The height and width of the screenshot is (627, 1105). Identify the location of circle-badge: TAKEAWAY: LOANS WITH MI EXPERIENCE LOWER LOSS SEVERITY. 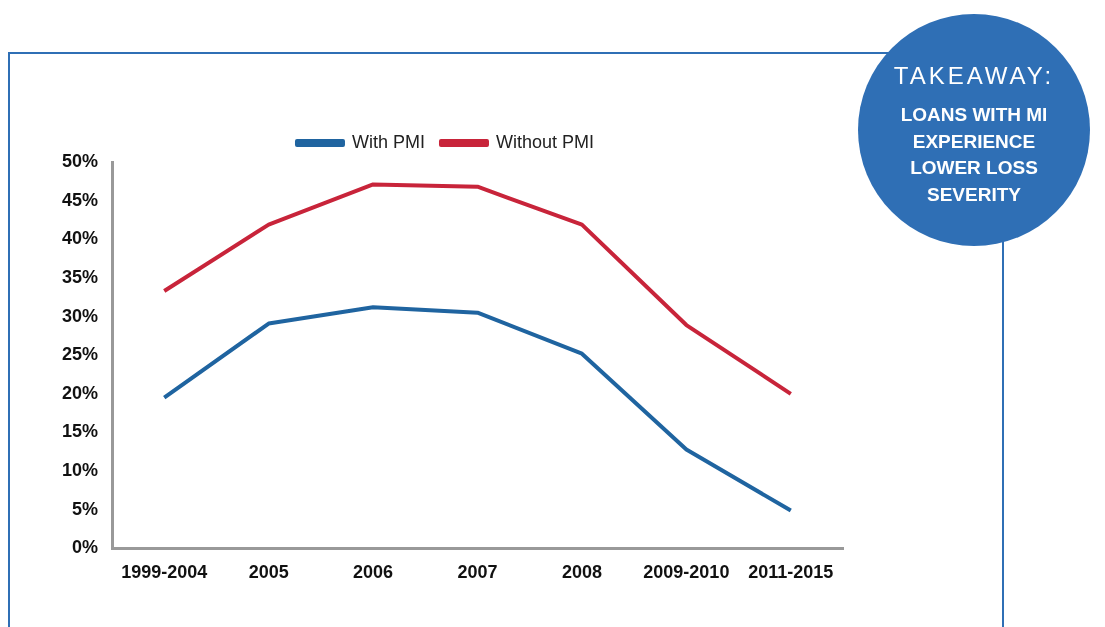
(974, 130).